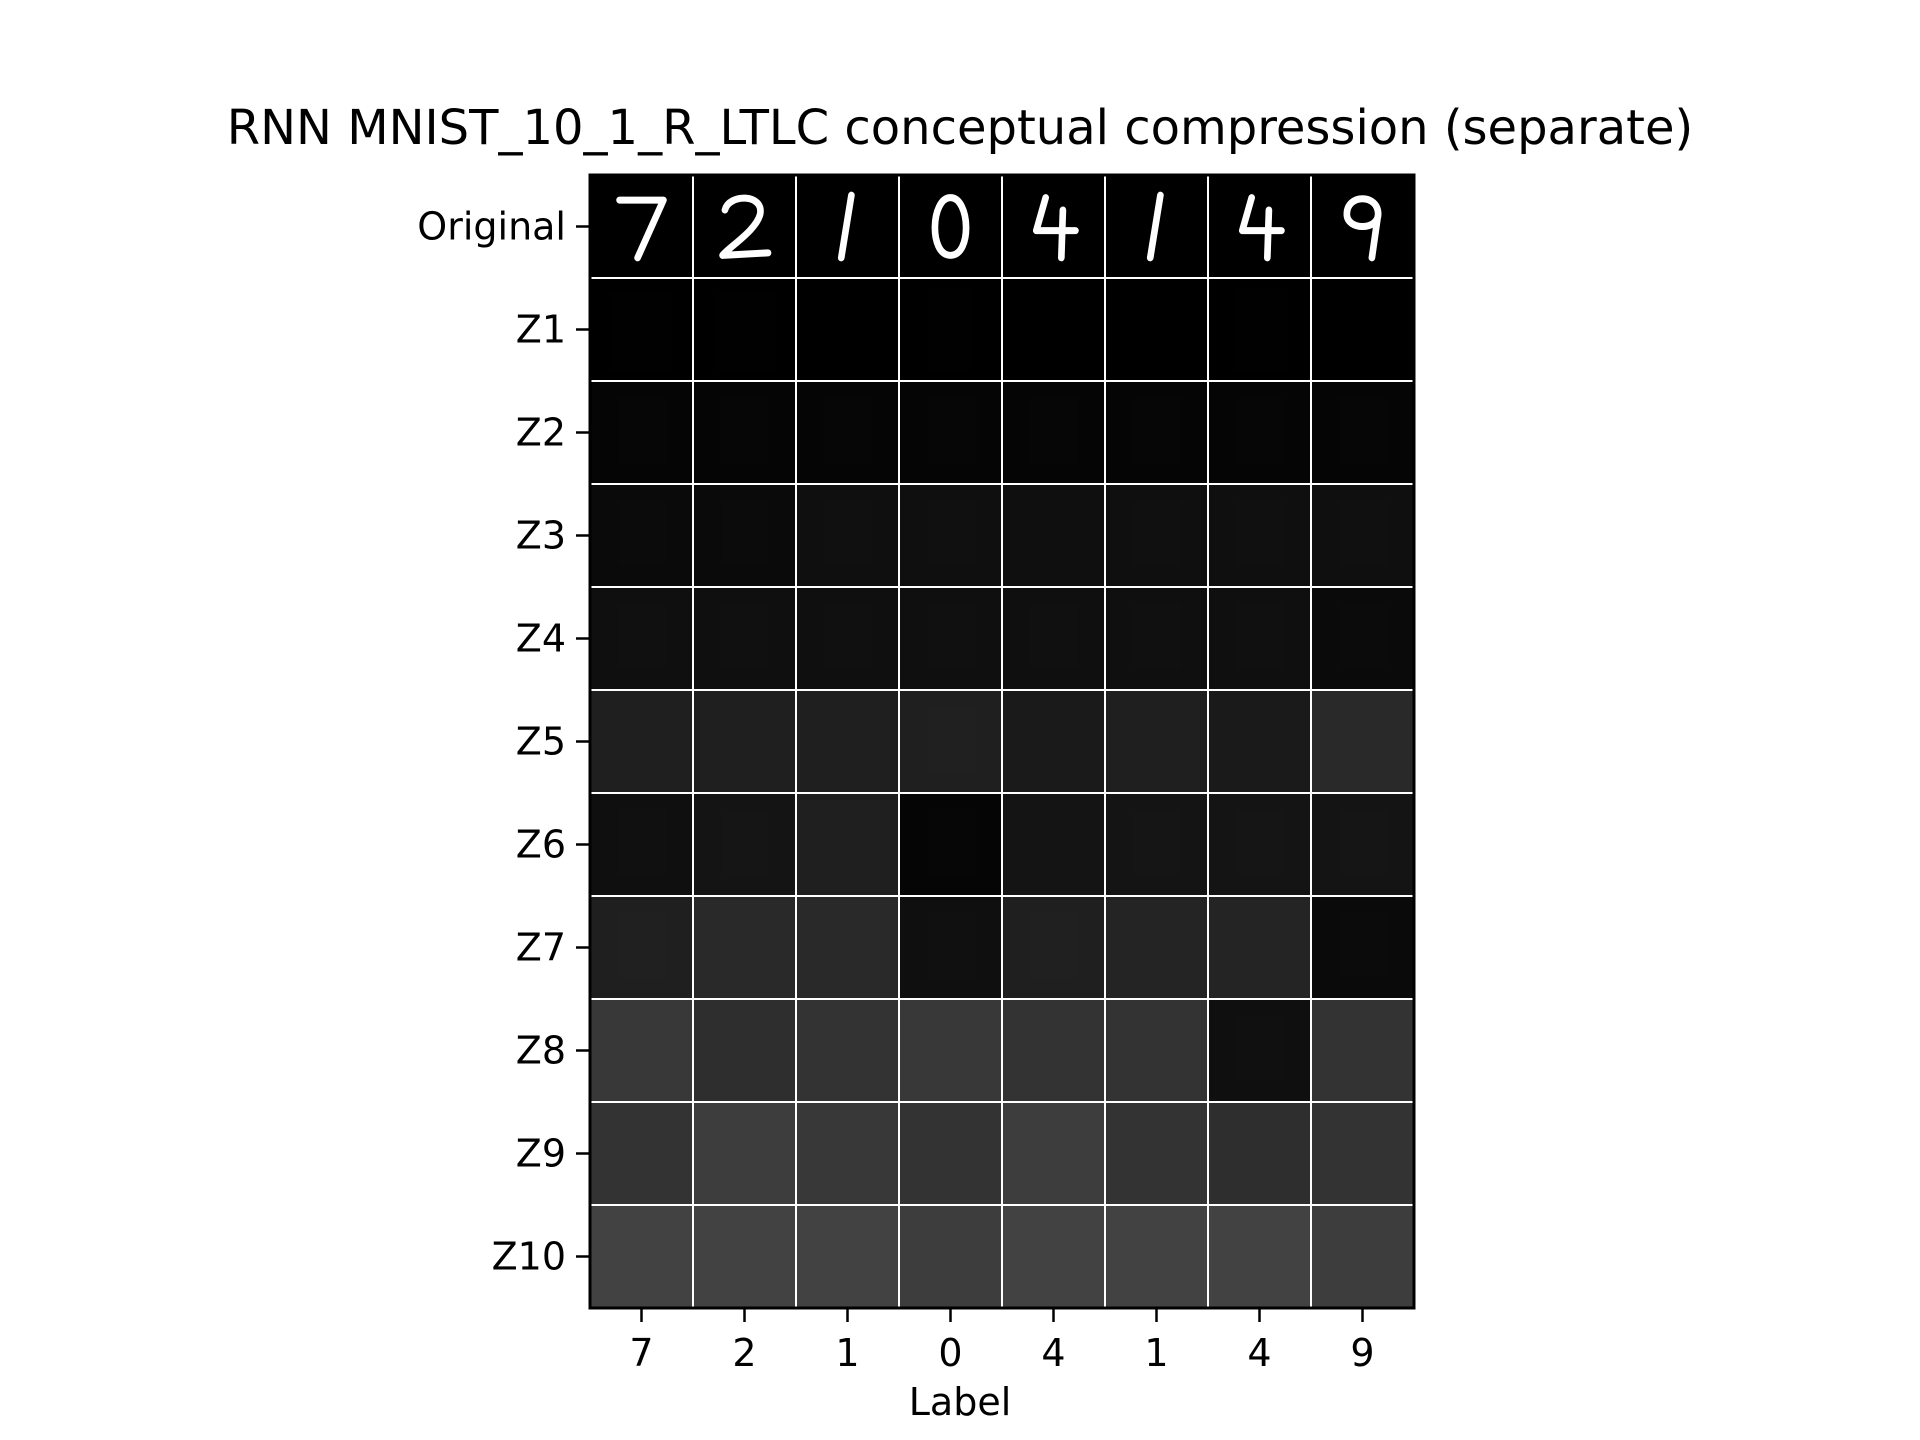 This screenshot has width=1920, height=1440. What do you see at coordinates (491, 227) in the screenshot?
I see `y-tick-label: Original` at bounding box center [491, 227].